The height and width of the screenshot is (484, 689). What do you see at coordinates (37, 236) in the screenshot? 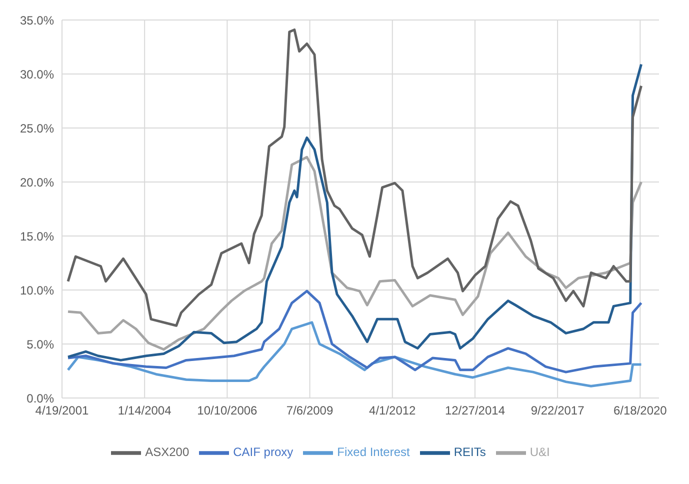
I see `y-tick-label: 15.0%` at bounding box center [37, 236].